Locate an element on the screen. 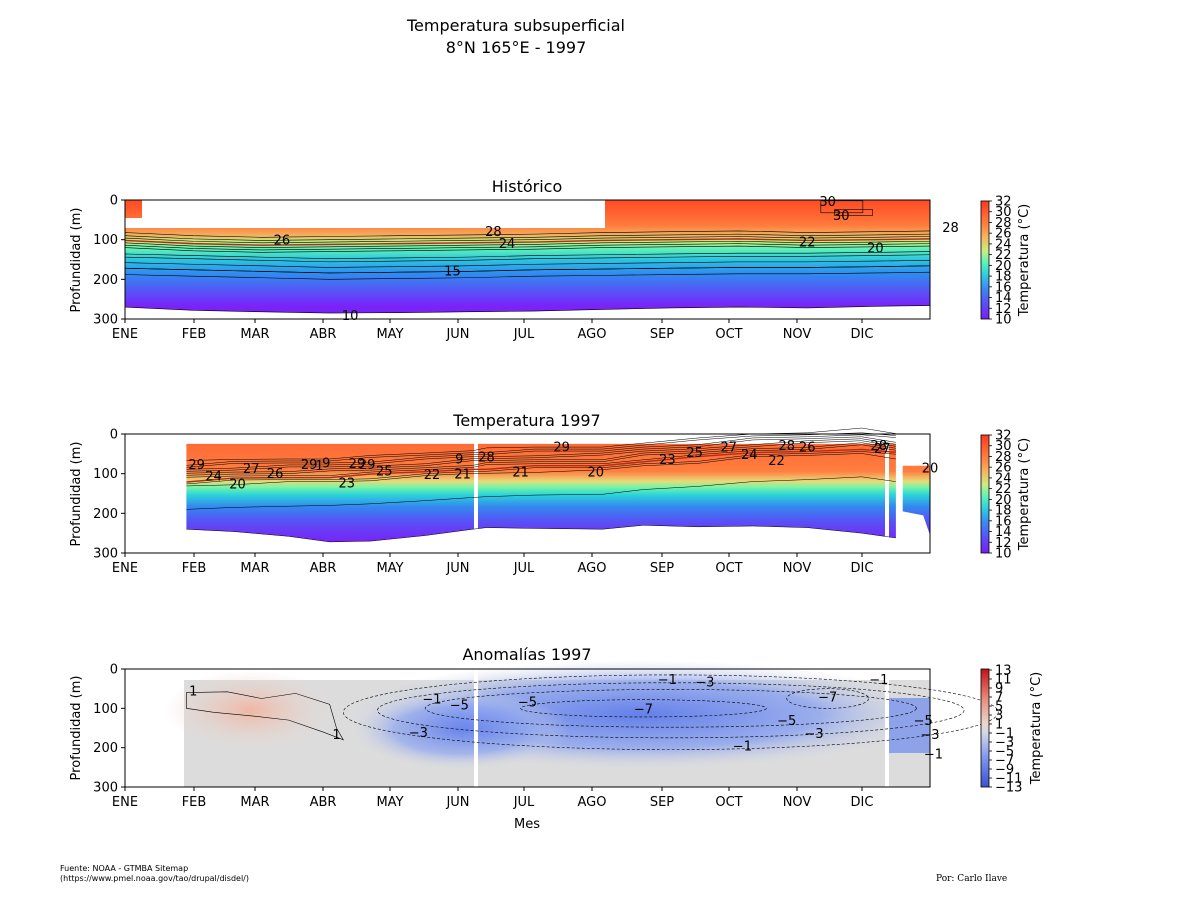 The width and height of the screenshot is (1200, 900). x-tick-label: OCT is located at coordinates (728, 802).